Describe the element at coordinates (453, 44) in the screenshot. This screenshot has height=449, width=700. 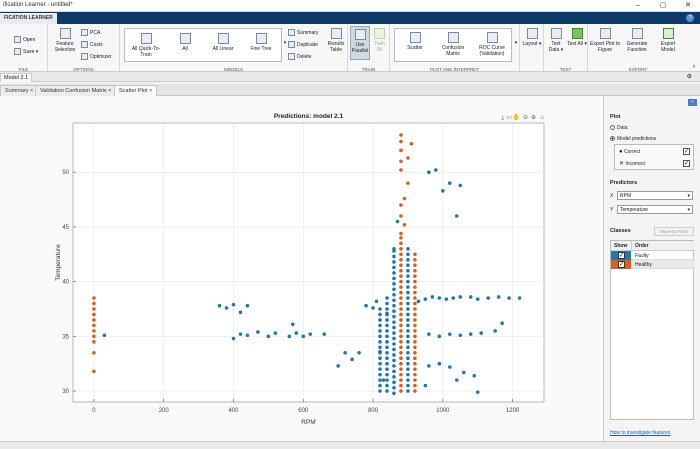
I see `confusion-matrix-button: Confusion Matrix` at that location.